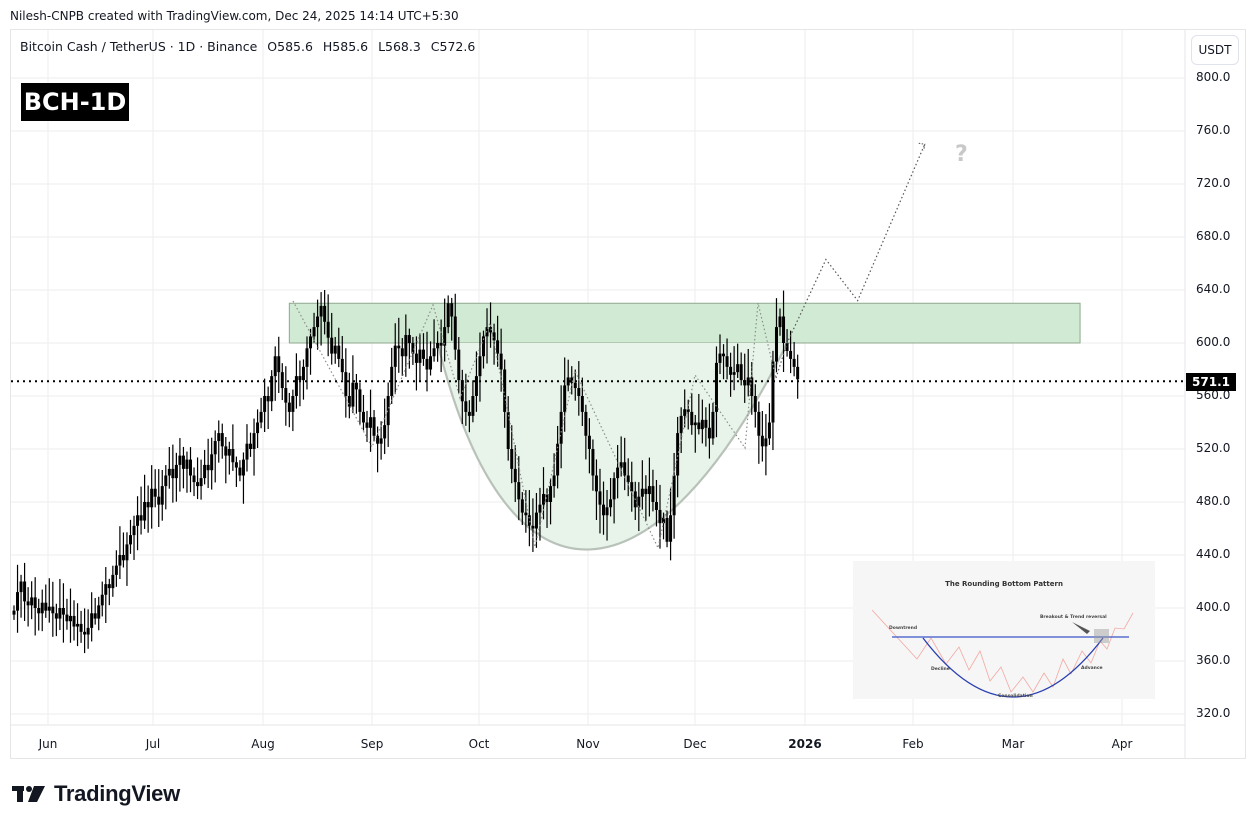 This screenshot has width=1257, height=828. What do you see at coordinates (1213, 77) in the screenshot?
I see `price-tick: 800.0` at bounding box center [1213, 77].